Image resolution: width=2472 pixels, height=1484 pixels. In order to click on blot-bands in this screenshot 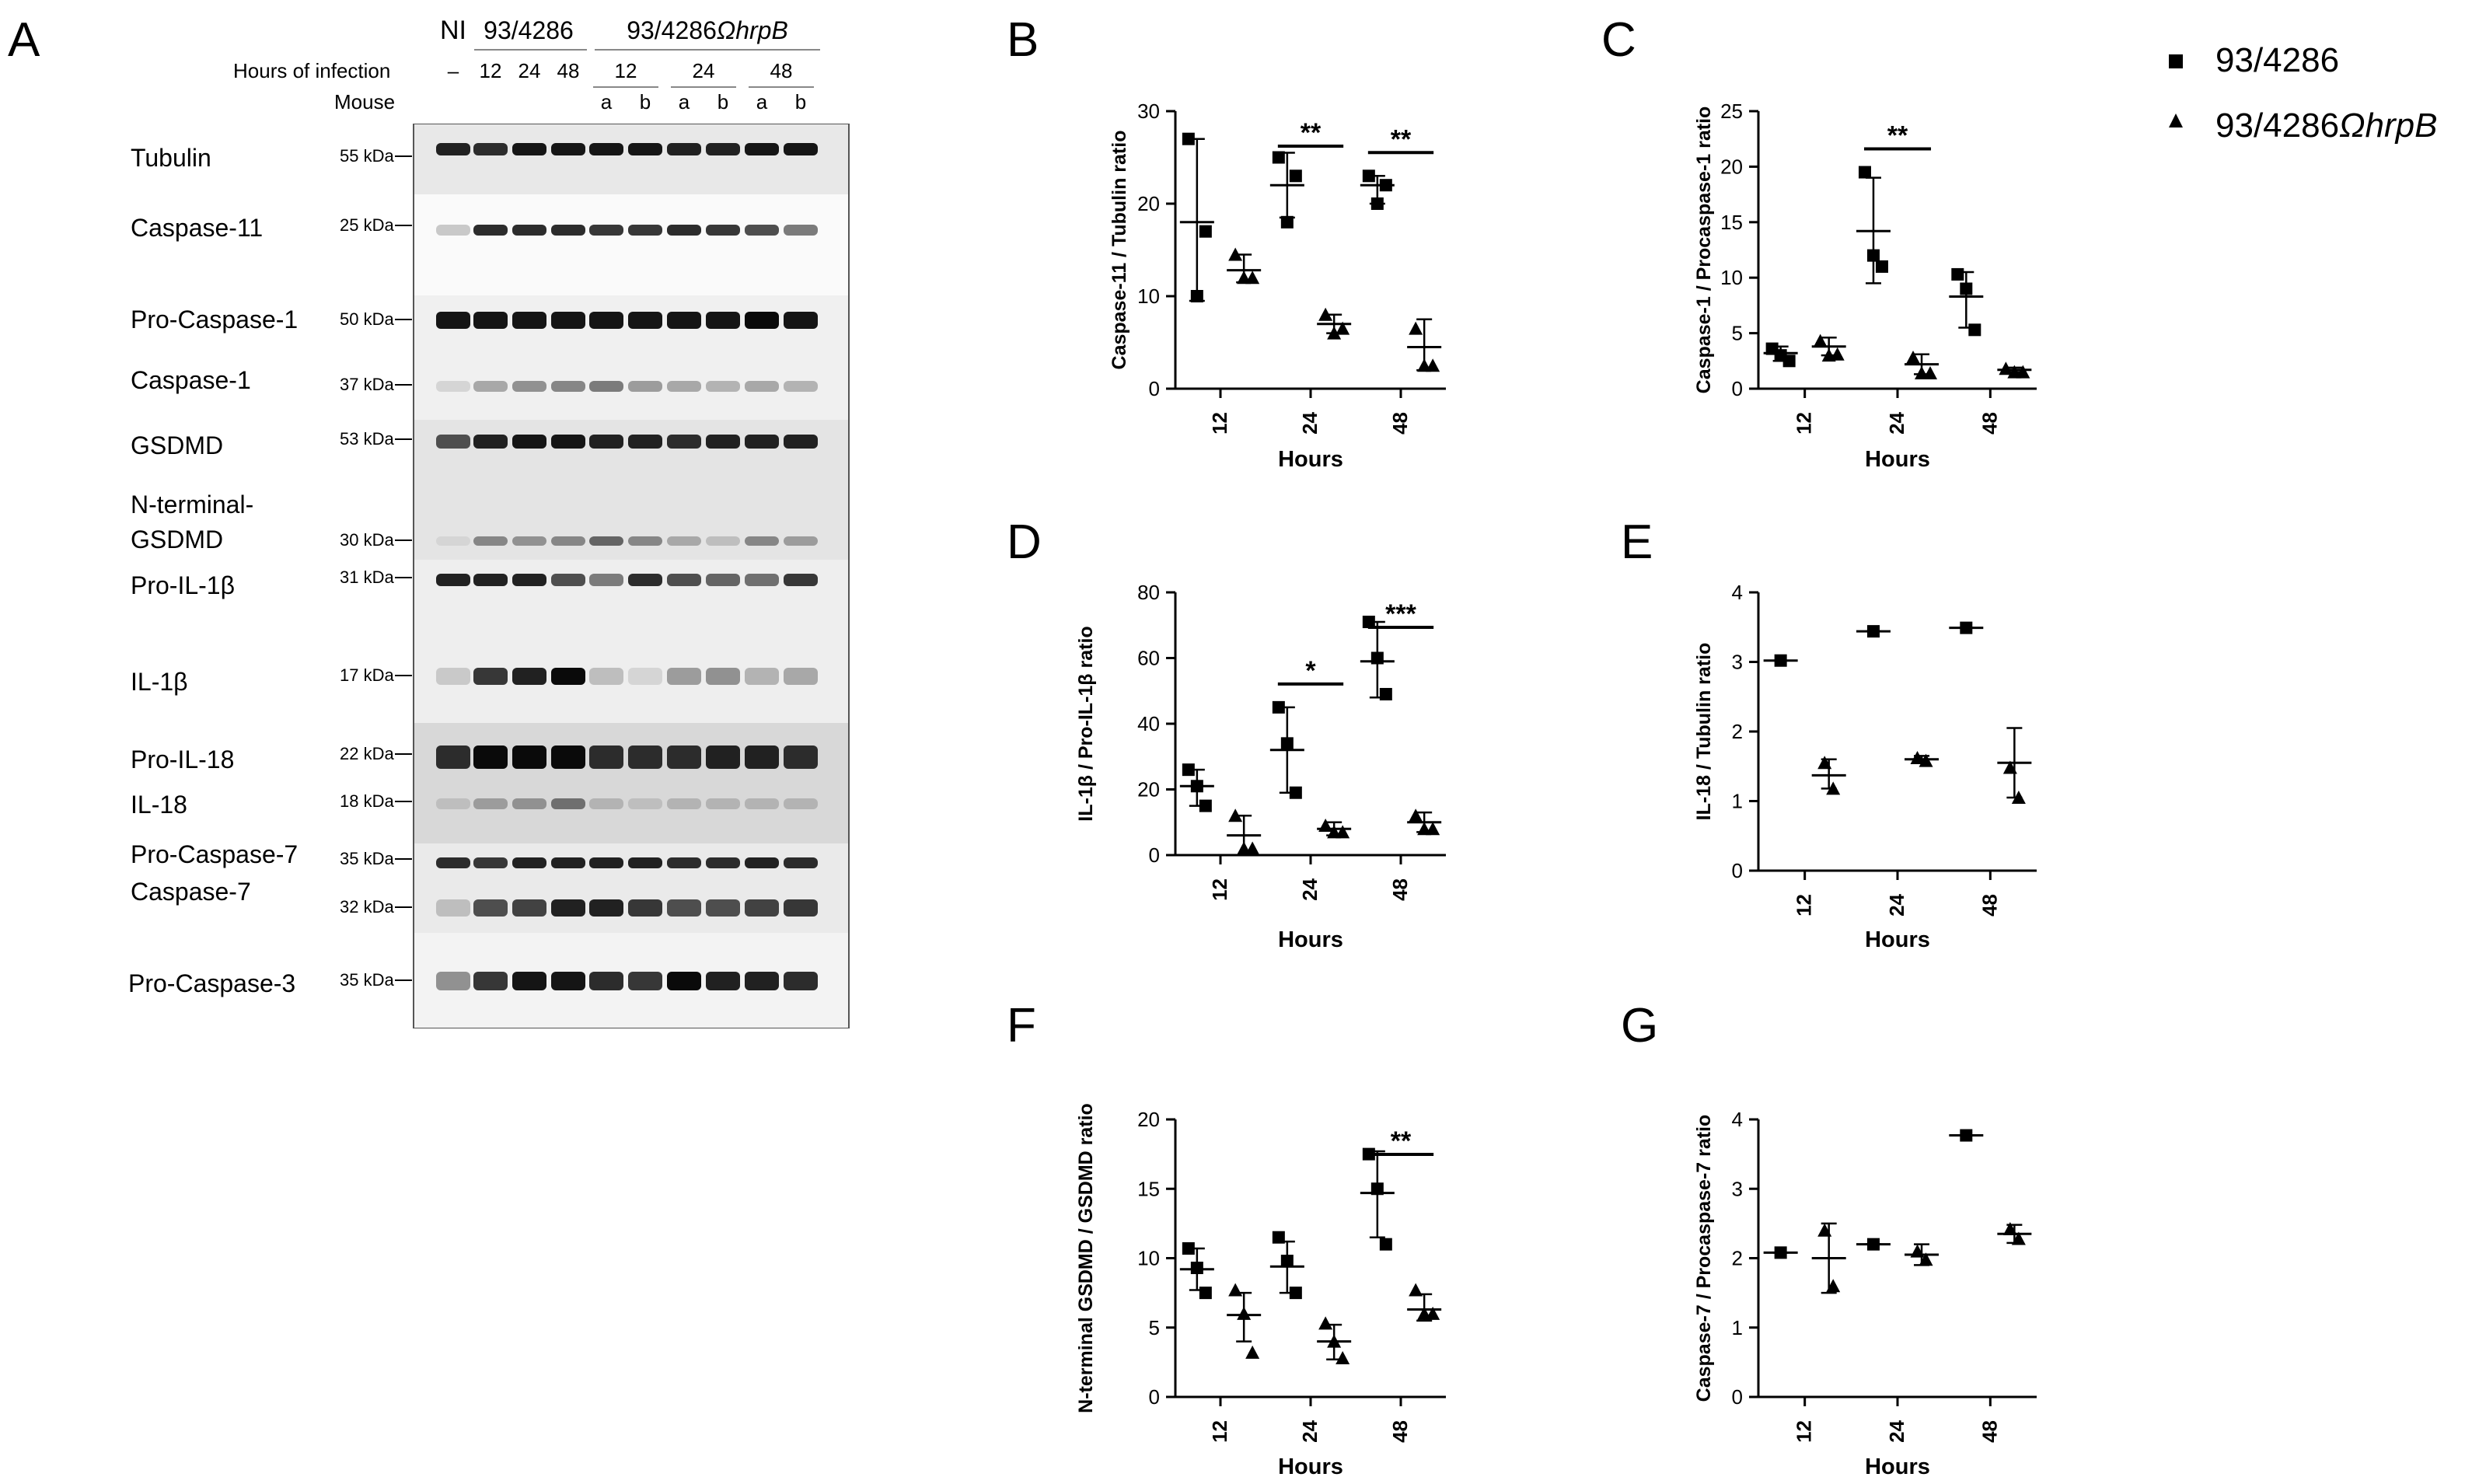, I will do `click(627, 566)`.